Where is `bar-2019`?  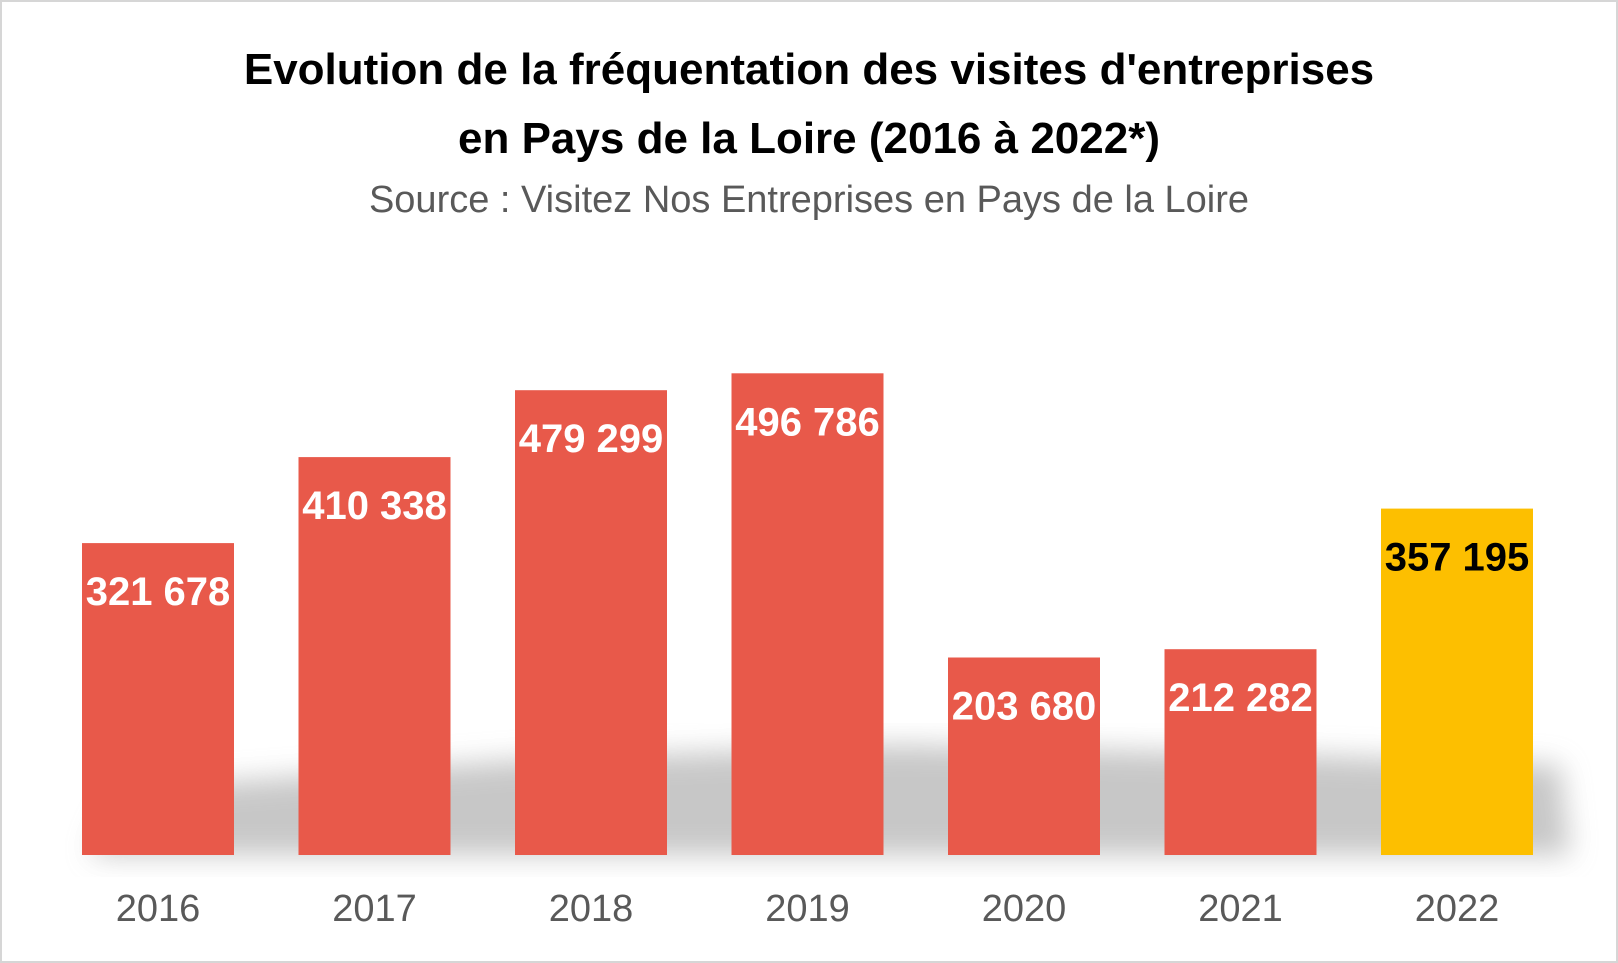
bar-2019 is located at coordinates (807, 614).